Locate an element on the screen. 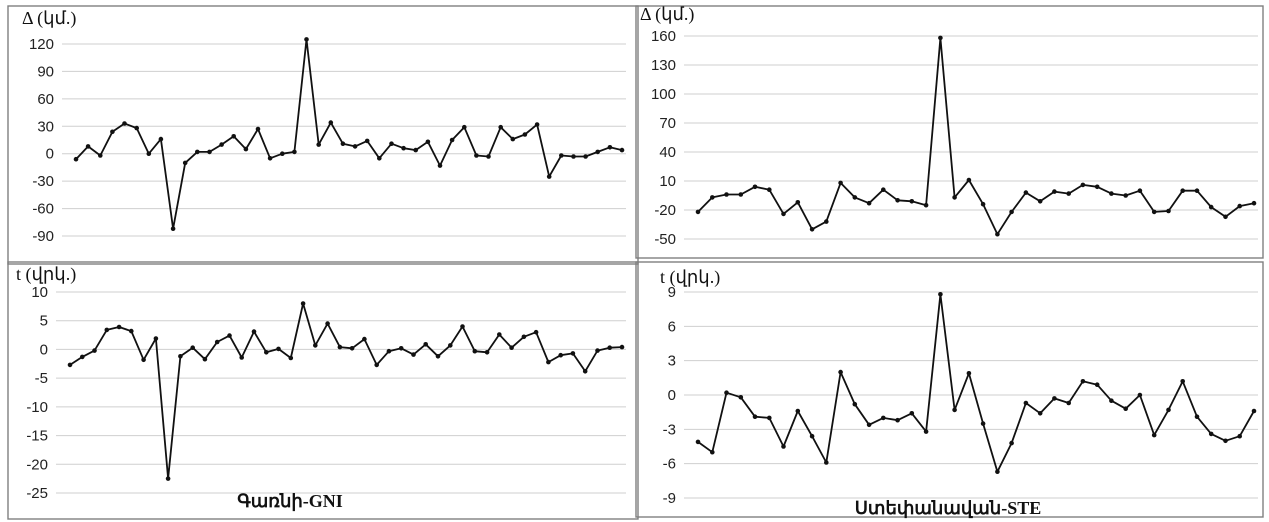 The height and width of the screenshot is (522, 1269). y-tick-label: -60 is located at coordinates (43, 209).